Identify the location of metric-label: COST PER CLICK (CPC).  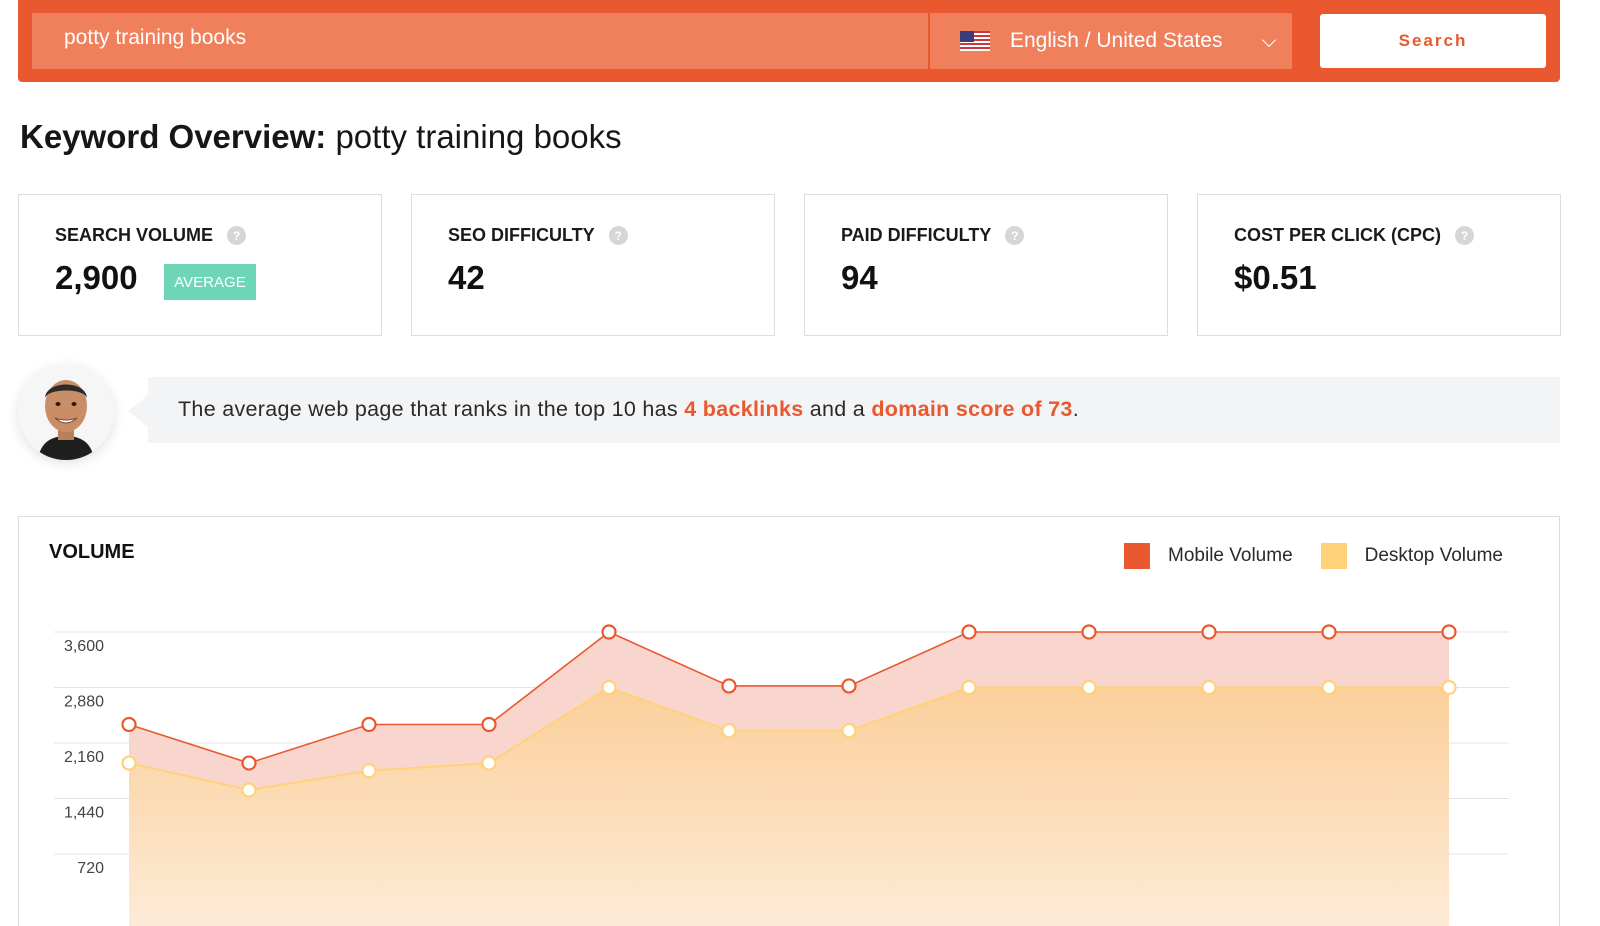
(1337, 235).